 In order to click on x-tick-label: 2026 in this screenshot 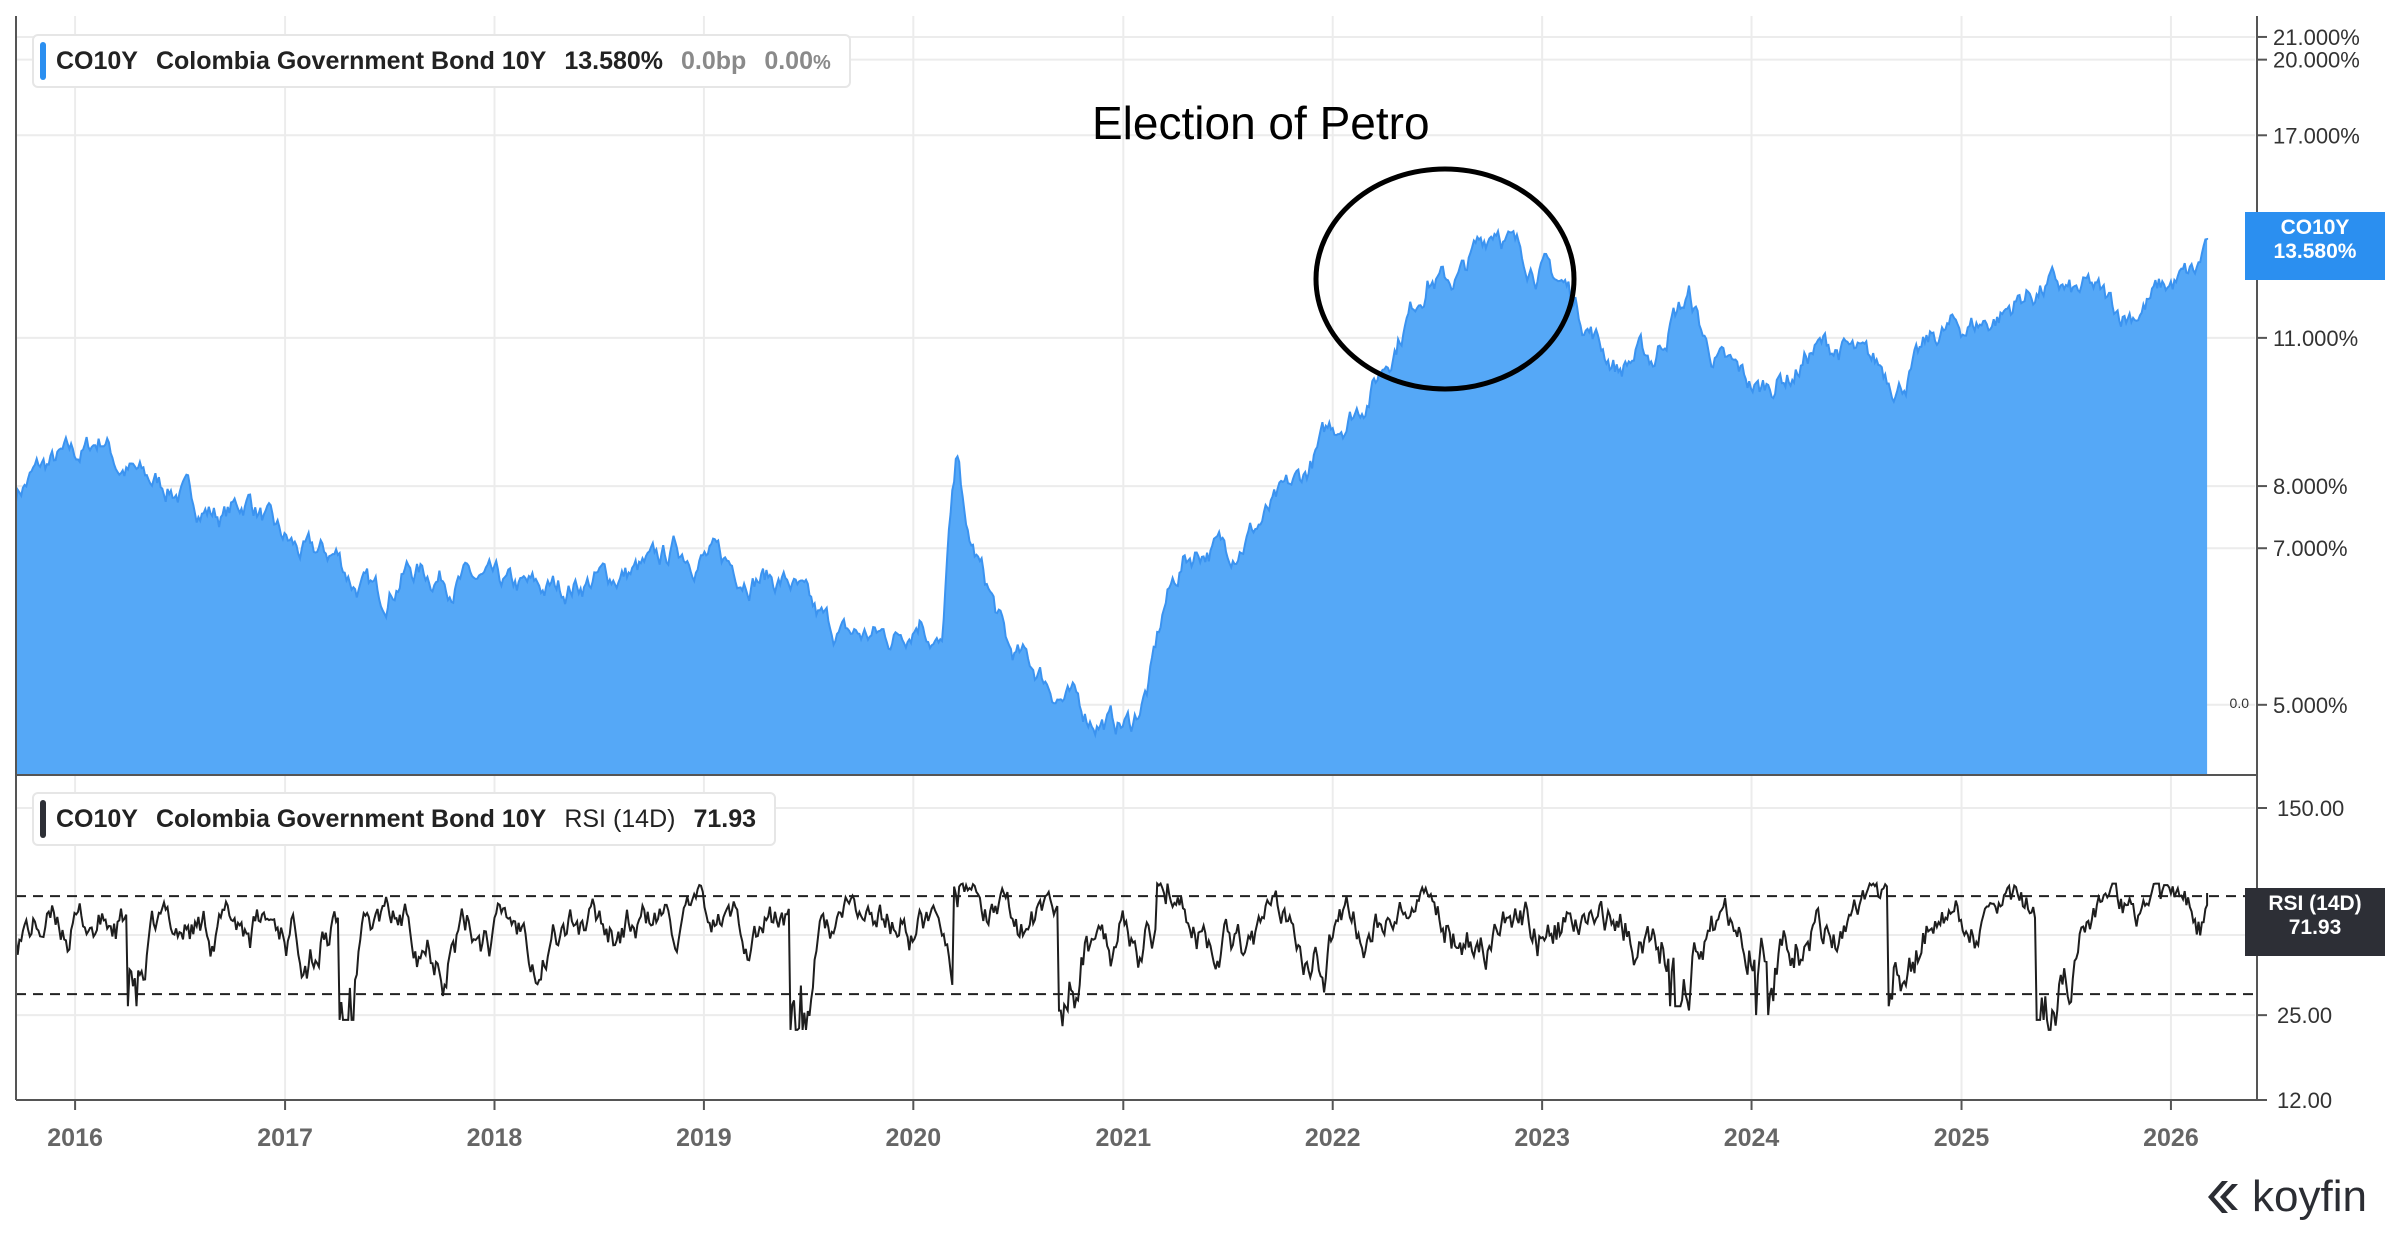, I will do `click(2171, 1138)`.